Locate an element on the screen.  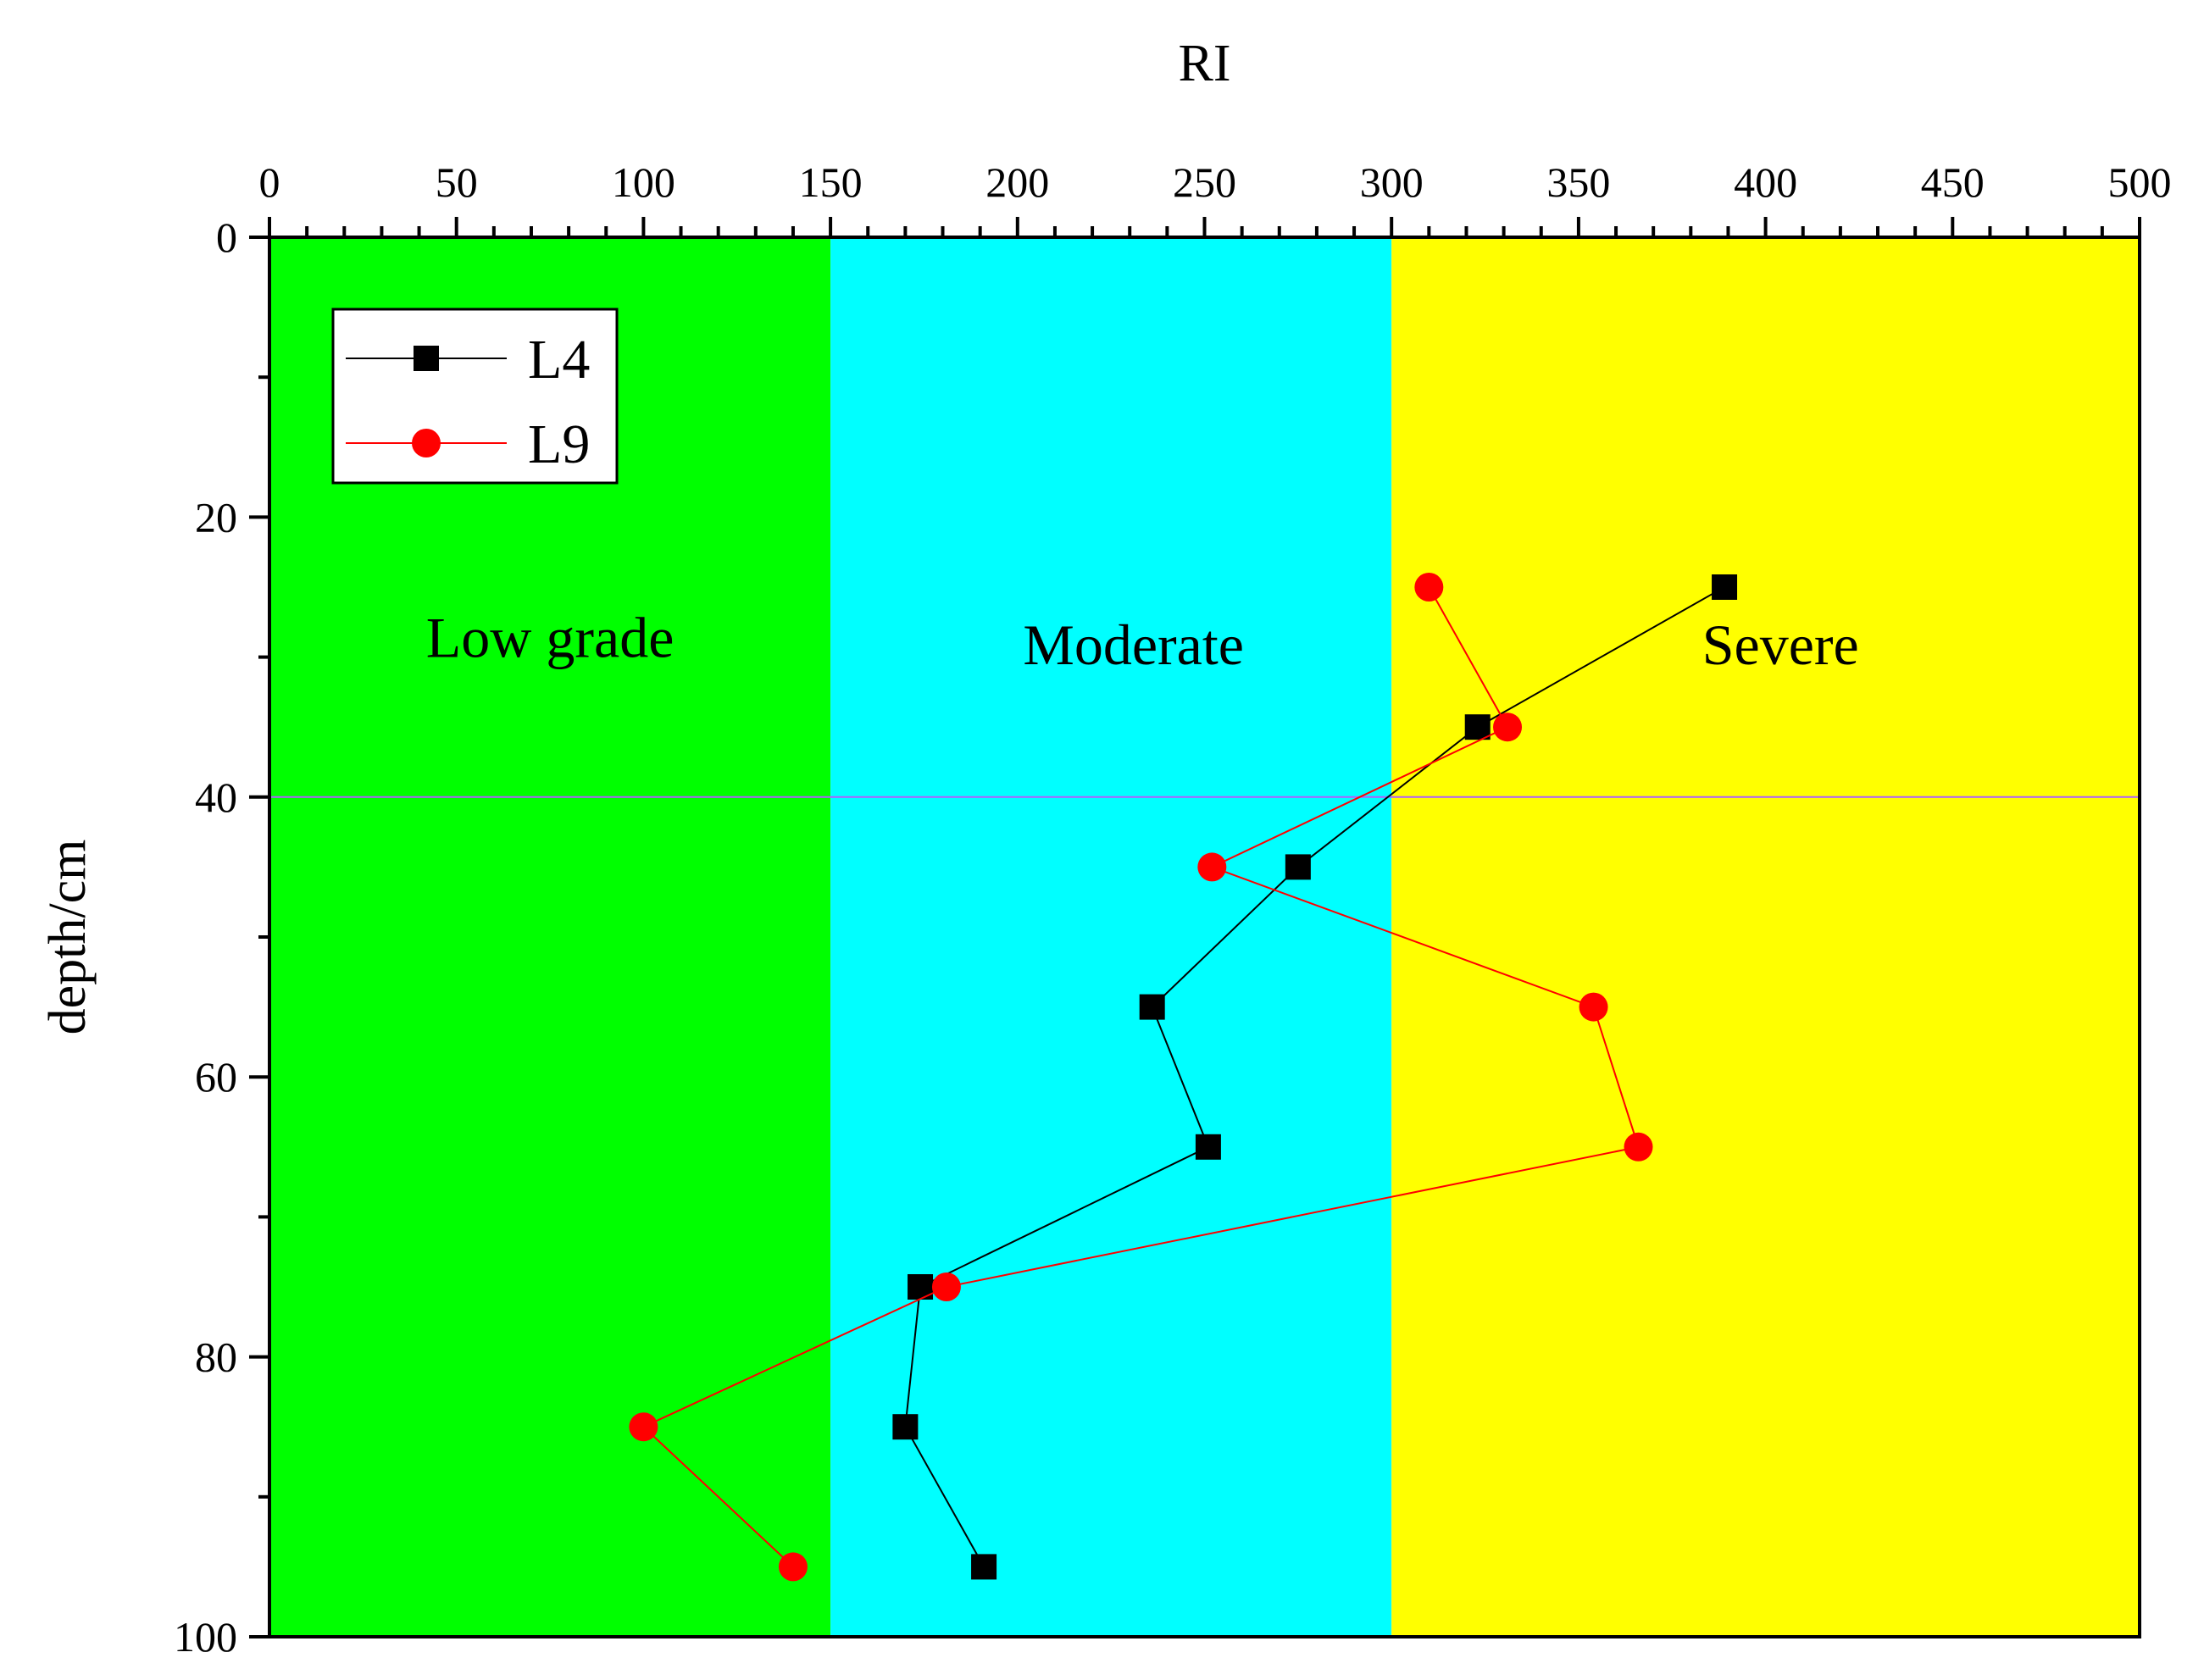
legend-entry-l4-marker is located at coordinates (426, 358).